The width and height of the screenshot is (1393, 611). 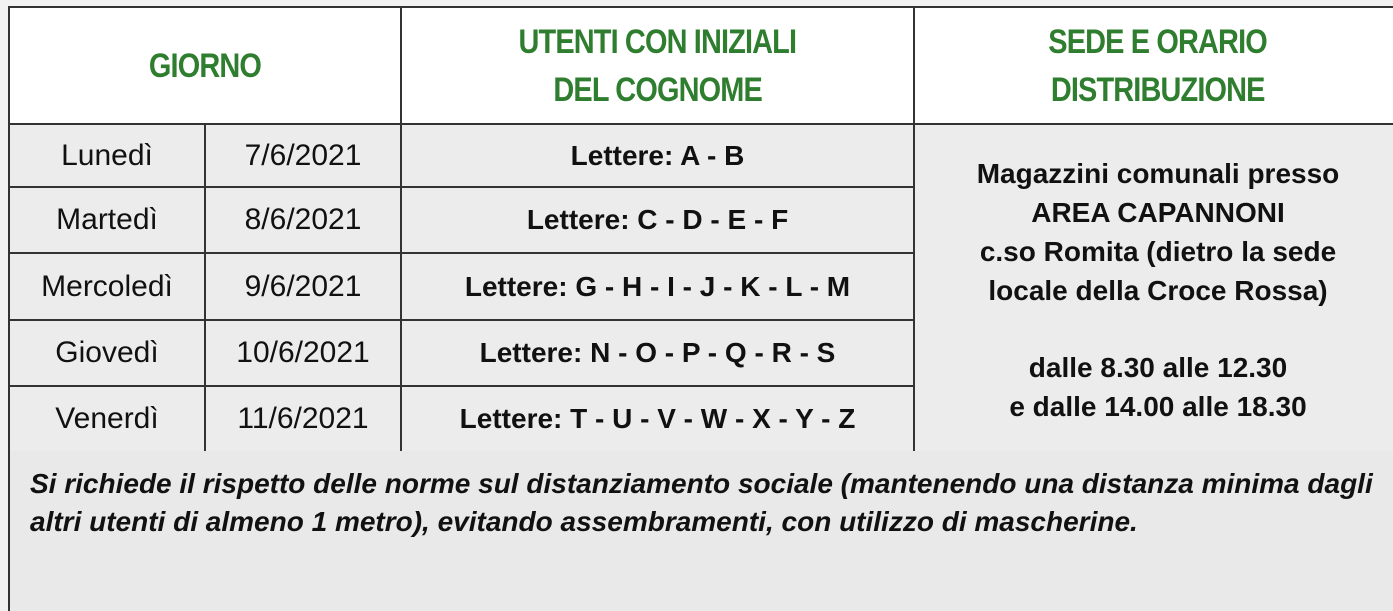 I want to click on header-utenti-line2: DEL COGNOME, so click(x=657, y=89).